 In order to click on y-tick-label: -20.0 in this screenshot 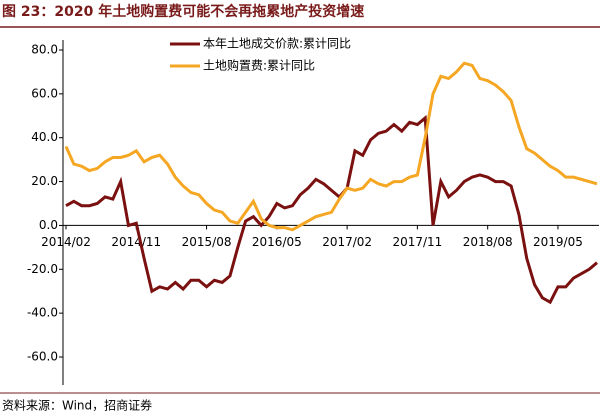, I will do `click(42, 269)`.